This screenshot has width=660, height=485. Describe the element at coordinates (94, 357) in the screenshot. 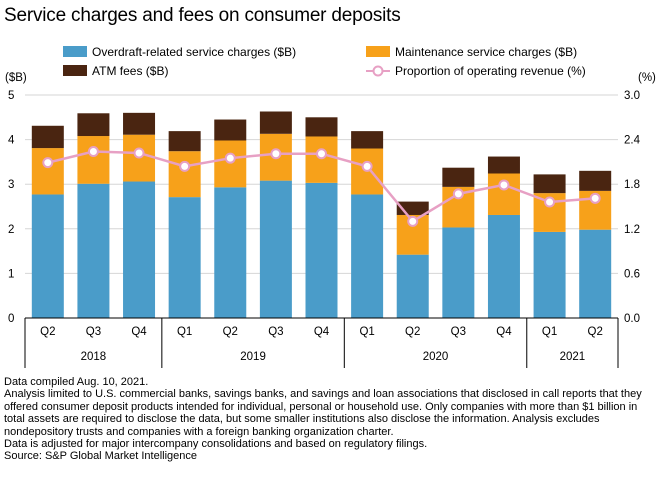

I see `year-label: 2018` at that location.